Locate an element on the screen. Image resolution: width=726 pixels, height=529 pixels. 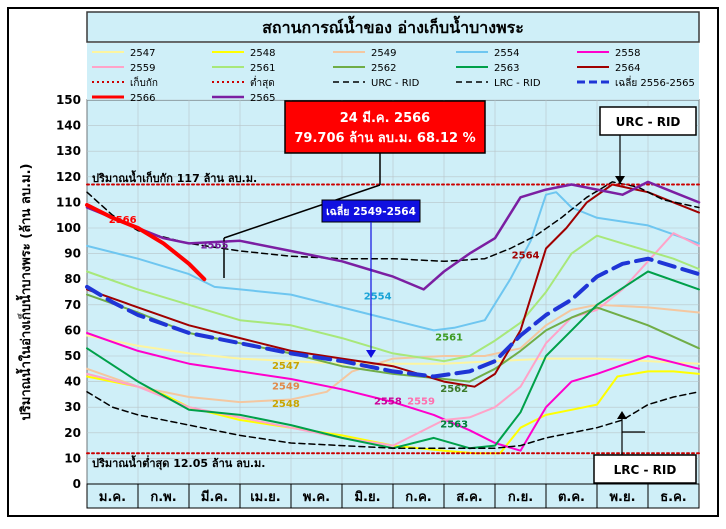
min-line-label: ปริมาณน้ำต่ำสุด 12.05 ล้าน ลบ.ม. is located at coordinates (178, 463).